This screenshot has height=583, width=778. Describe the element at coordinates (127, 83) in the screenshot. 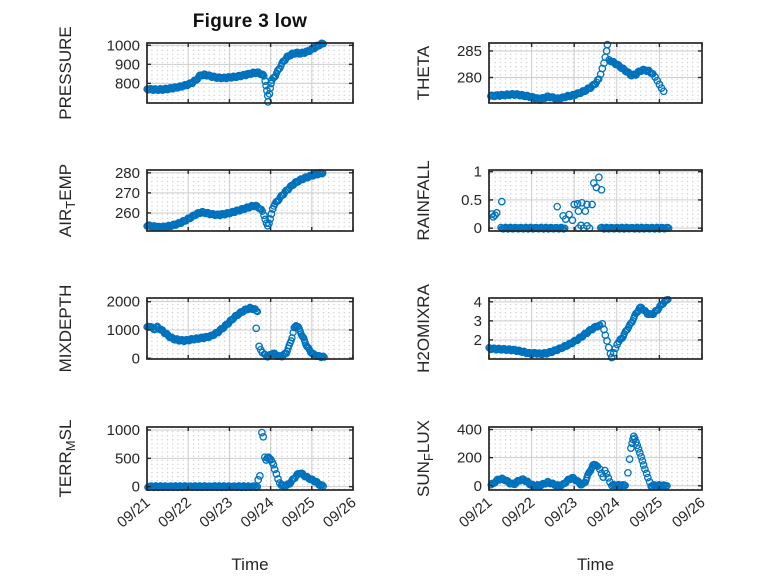

I see `y-tick-label: 800` at that location.